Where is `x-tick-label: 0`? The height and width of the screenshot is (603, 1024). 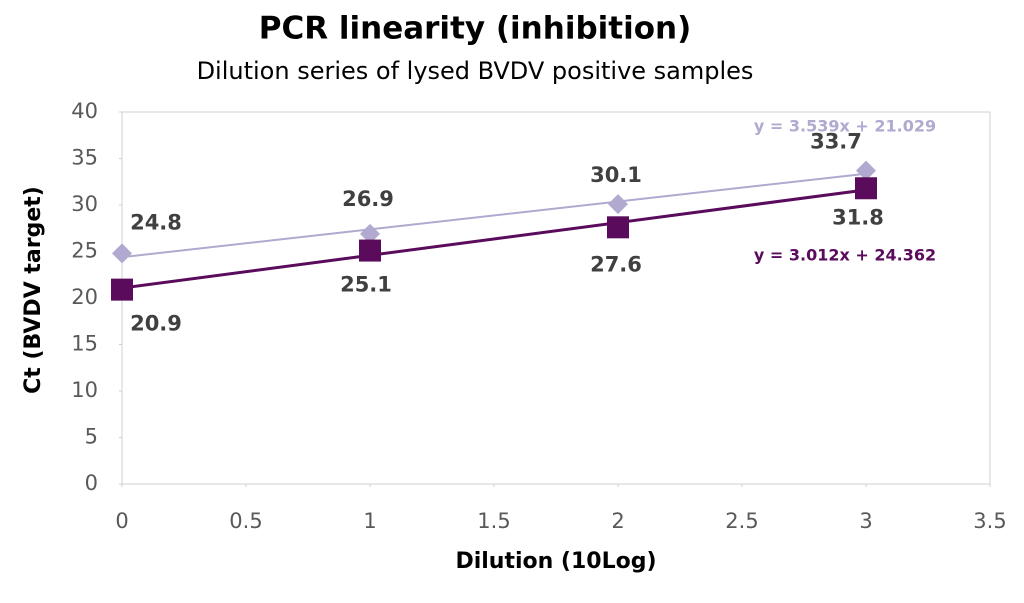
x-tick-label: 0 is located at coordinates (121, 521).